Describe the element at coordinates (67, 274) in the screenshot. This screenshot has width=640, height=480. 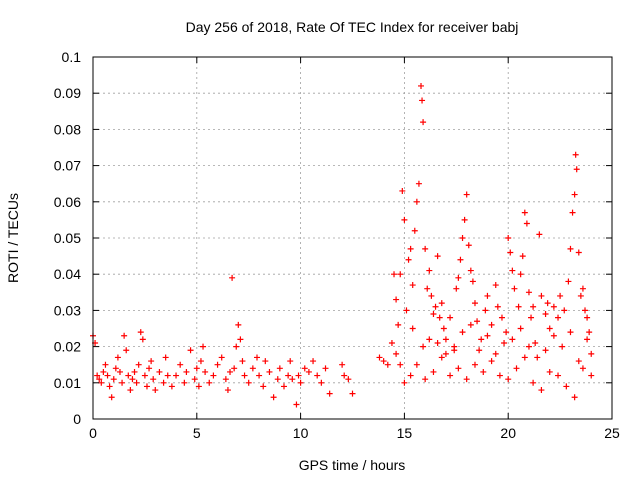
I see `y-tick-label: 0.04` at that location.